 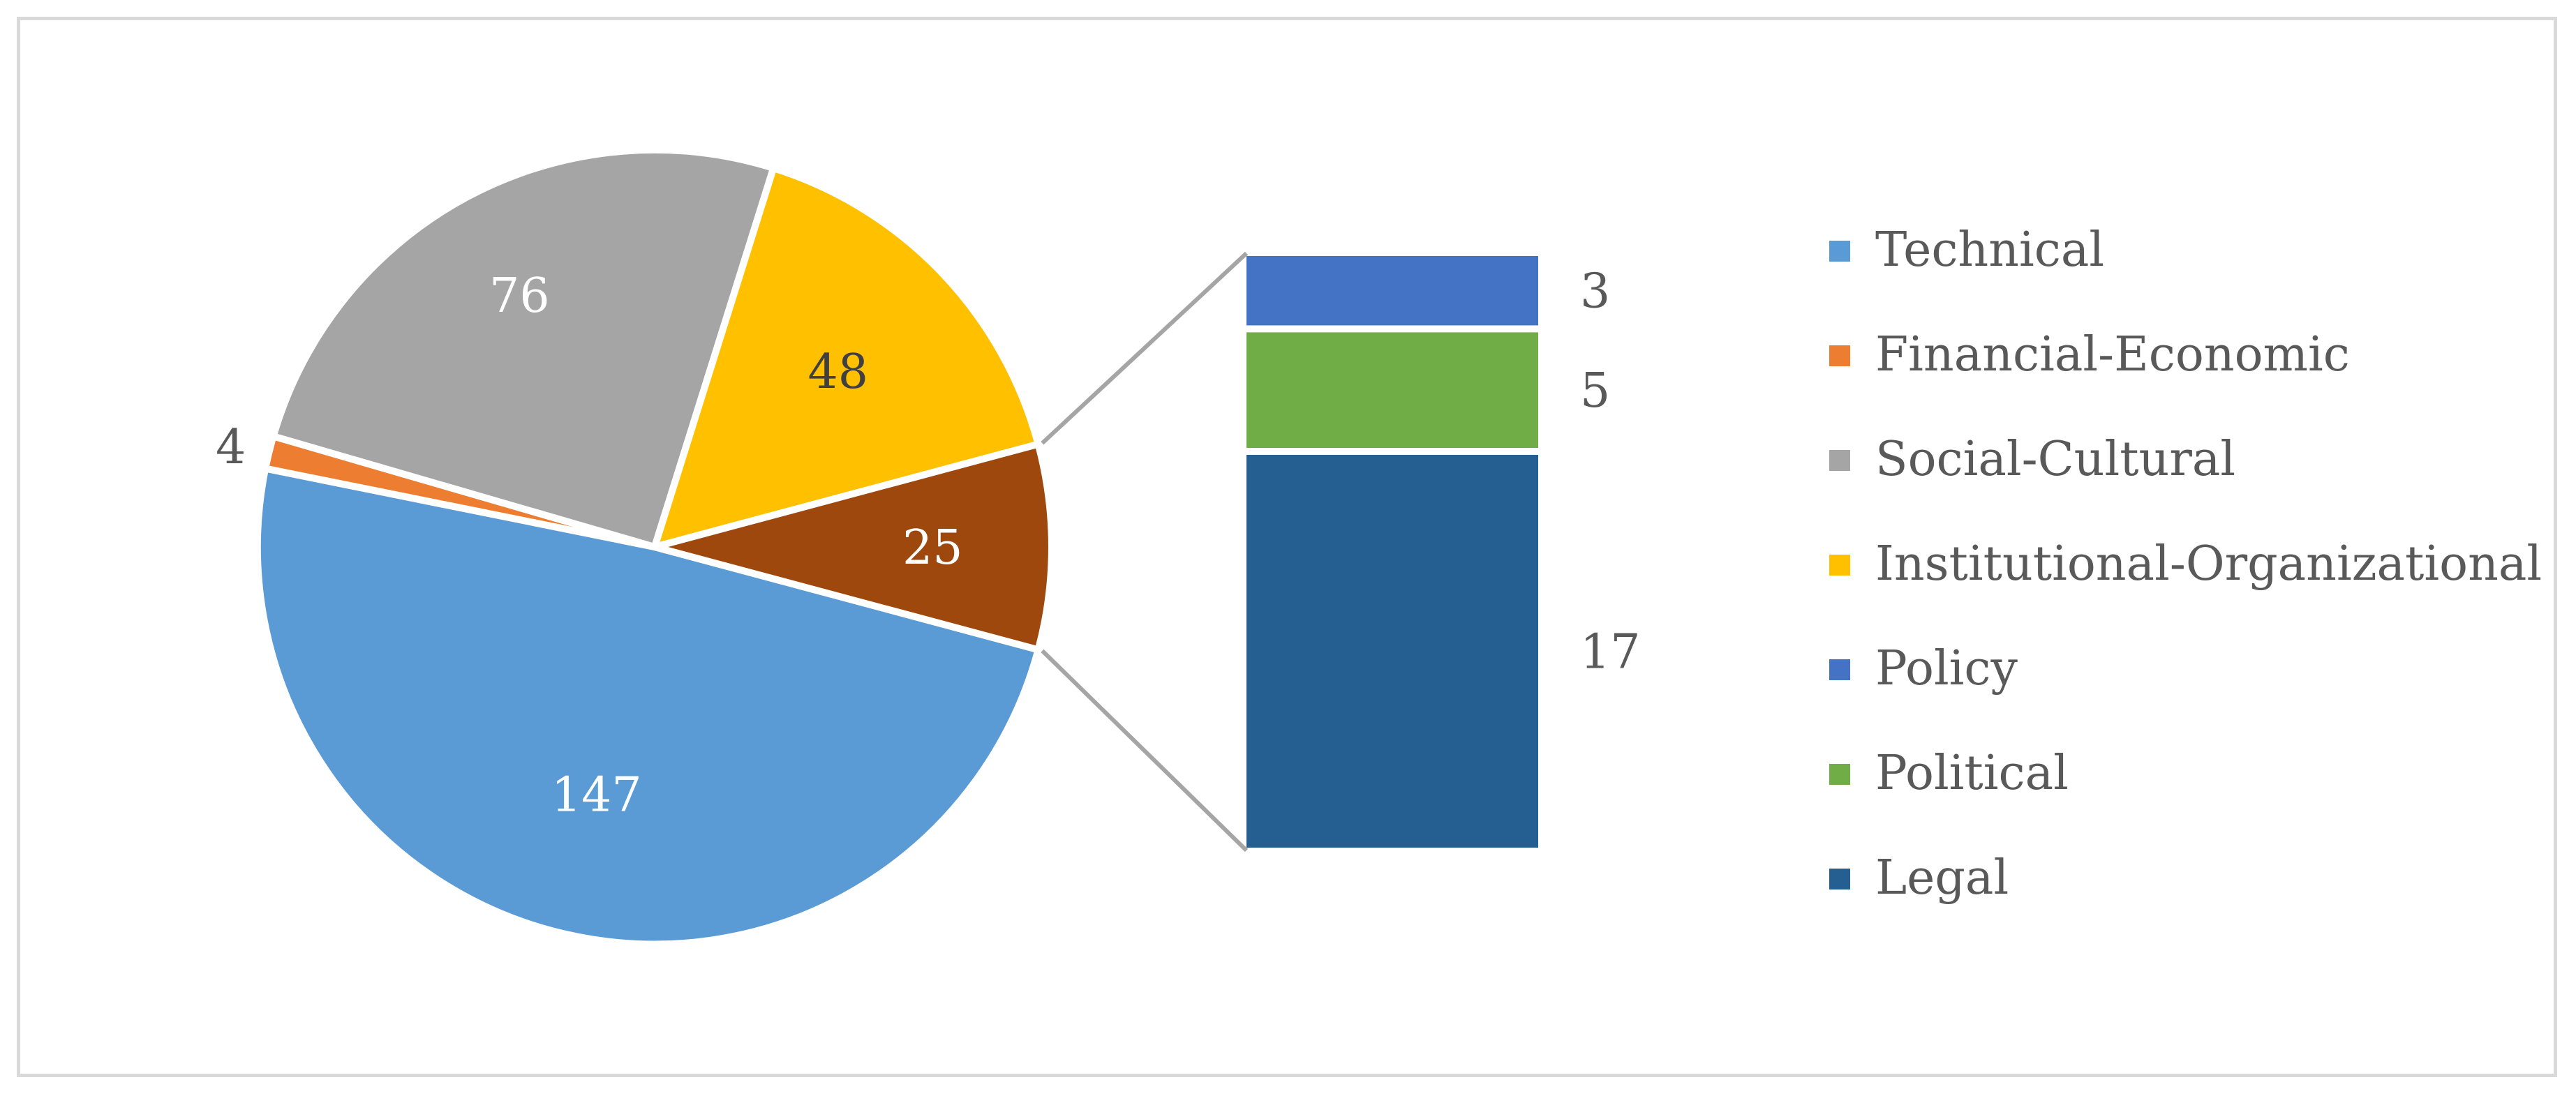 I want to click on pie-slice-social-cultural, so click(x=523, y=348).